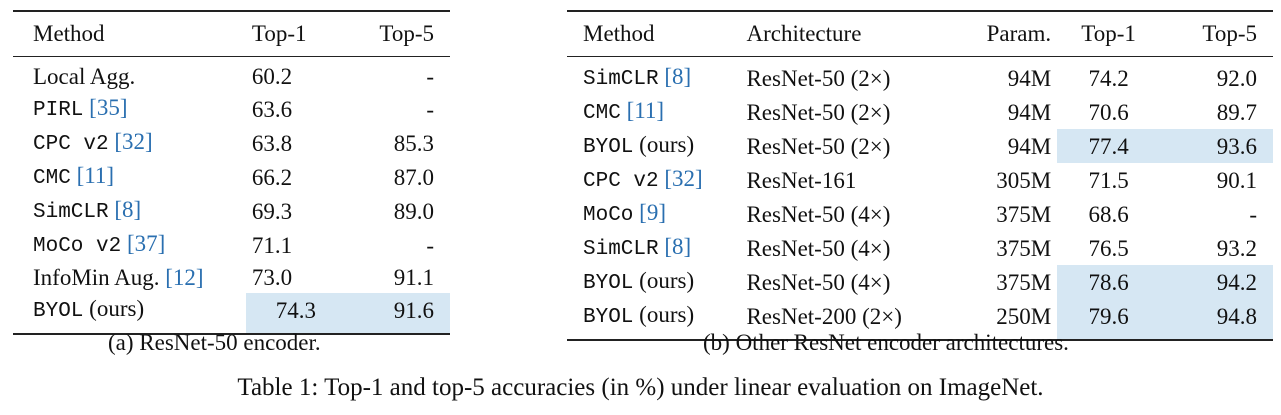 The image size is (1281, 415). Describe the element at coordinates (397, 313) in the screenshot. I see `top5-cell-best: 91.6` at that location.